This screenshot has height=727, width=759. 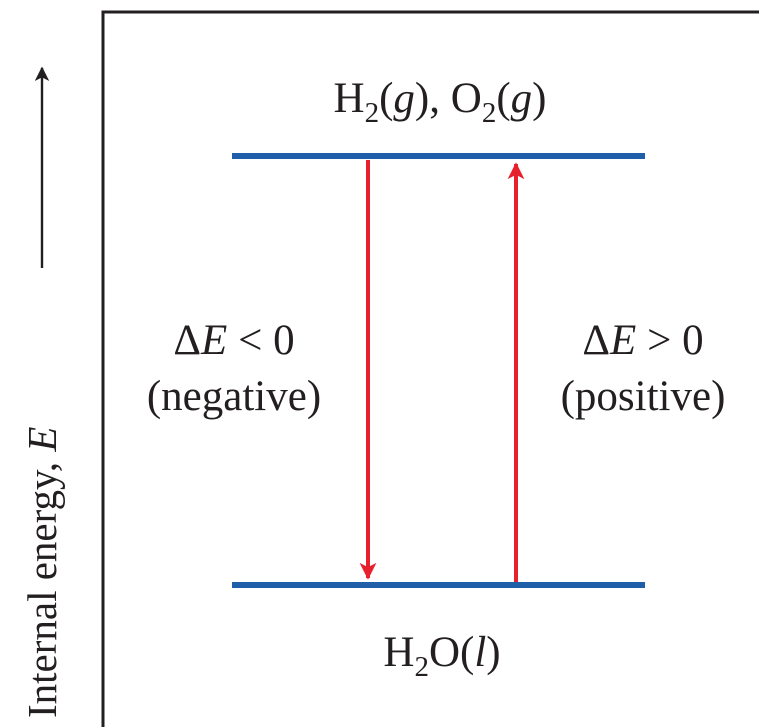 What do you see at coordinates (642, 340) in the screenshot?
I see `up-transition-relation: ΔE > 0` at bounding box center [642, 340].